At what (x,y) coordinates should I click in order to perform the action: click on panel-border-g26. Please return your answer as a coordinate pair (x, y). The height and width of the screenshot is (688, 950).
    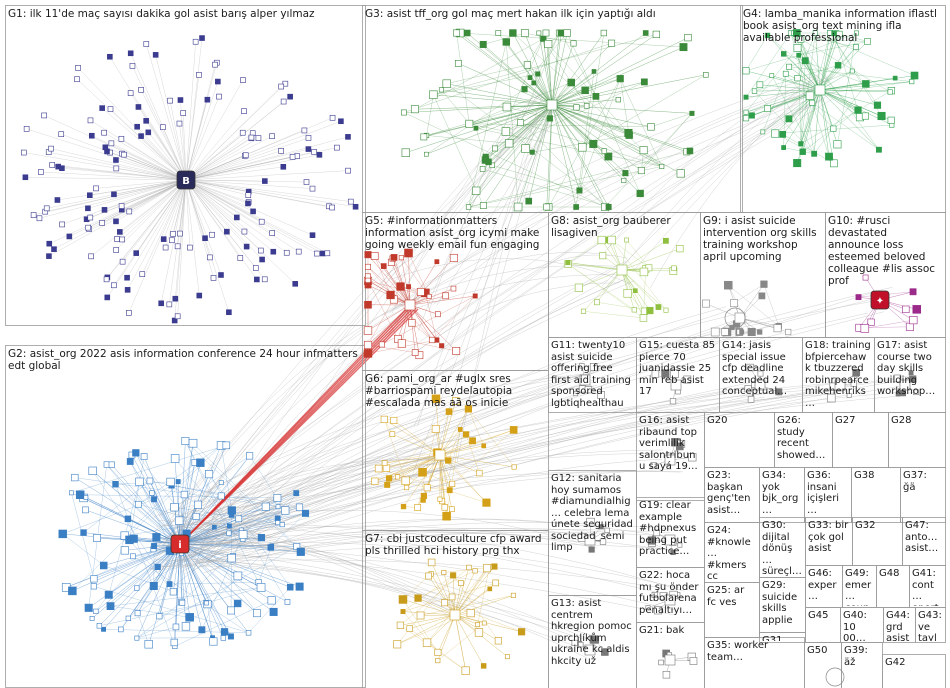
    Looking at the image, I should click on (803, 440).